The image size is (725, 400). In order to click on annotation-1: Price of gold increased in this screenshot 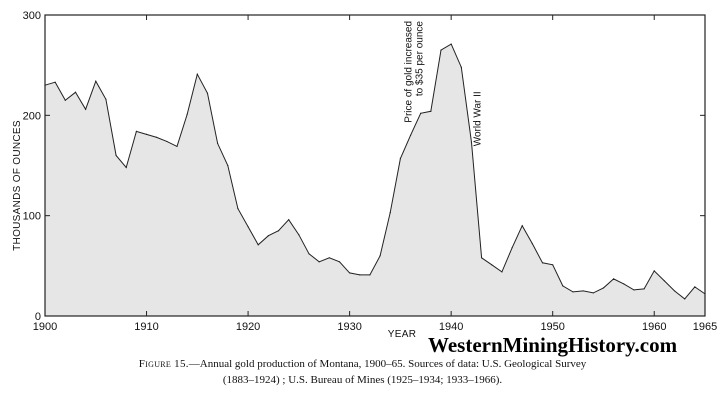, I will do `click(409, 72)`.